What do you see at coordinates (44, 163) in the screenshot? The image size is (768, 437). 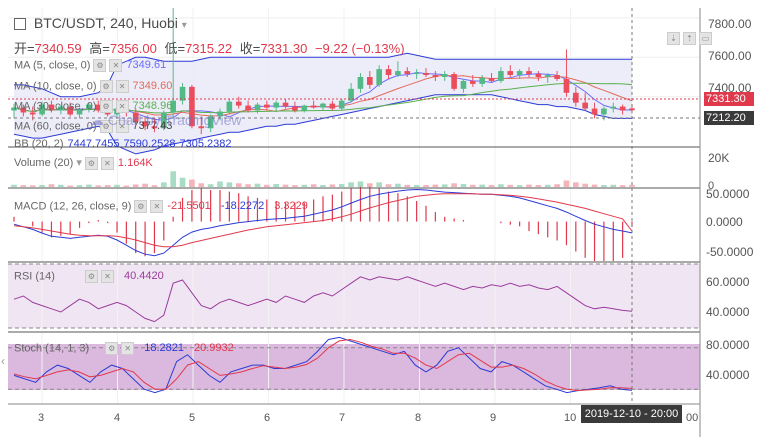 I see `volume-label: Volume (20)` at bounding box center [44, 163].